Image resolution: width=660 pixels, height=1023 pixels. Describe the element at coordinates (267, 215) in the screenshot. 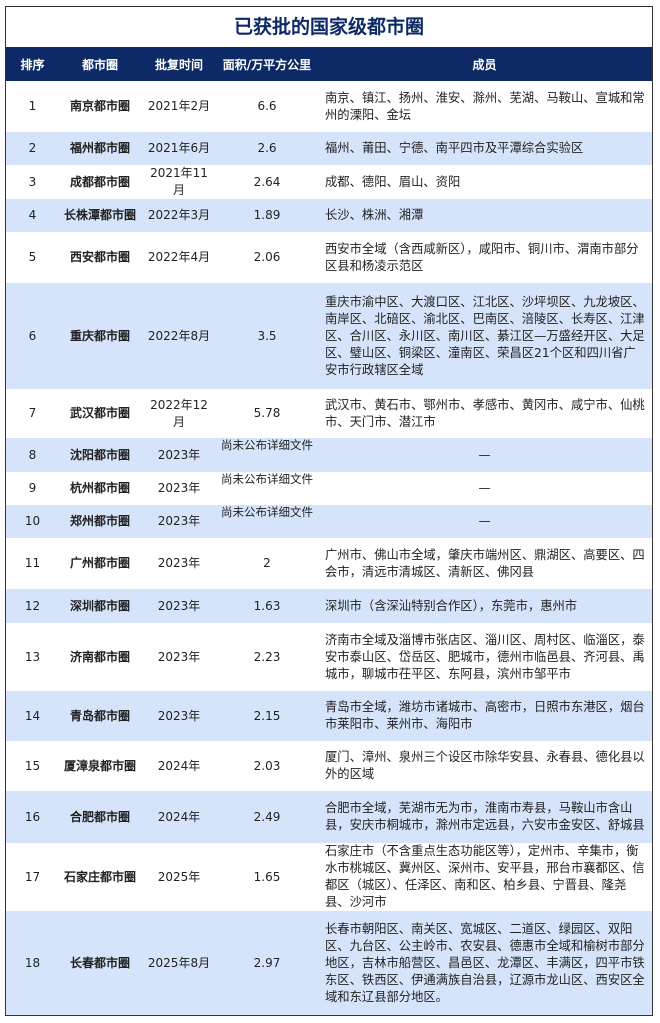

I see `area-cell: 1.89` at that location.